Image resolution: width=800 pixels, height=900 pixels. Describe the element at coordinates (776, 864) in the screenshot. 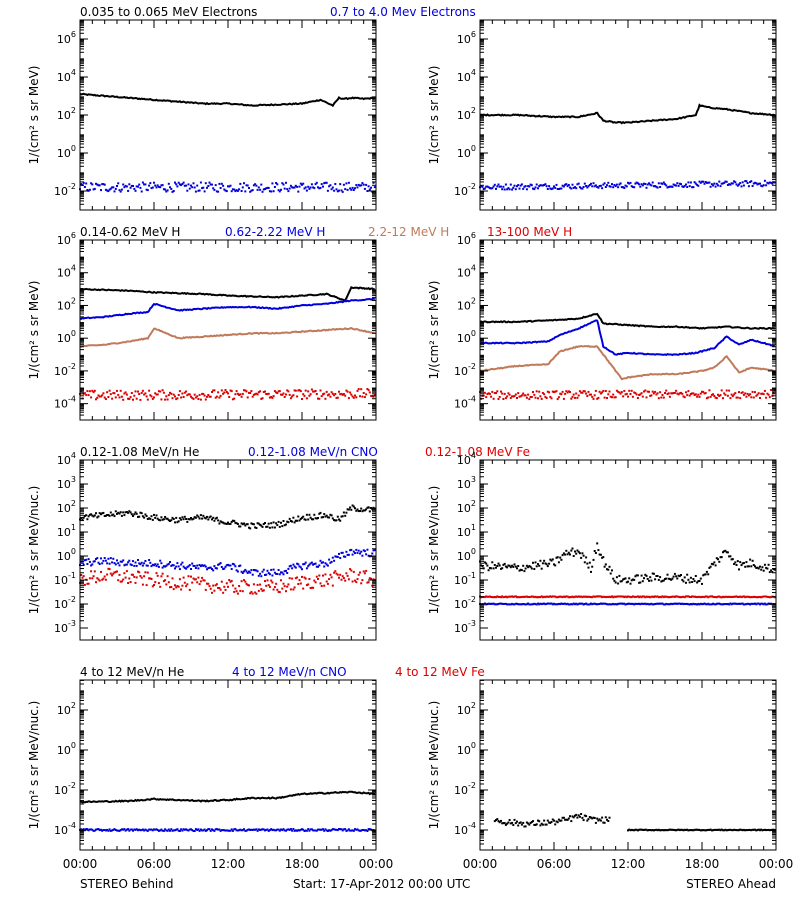

I see `x-tick-label: 00:00` at that location.